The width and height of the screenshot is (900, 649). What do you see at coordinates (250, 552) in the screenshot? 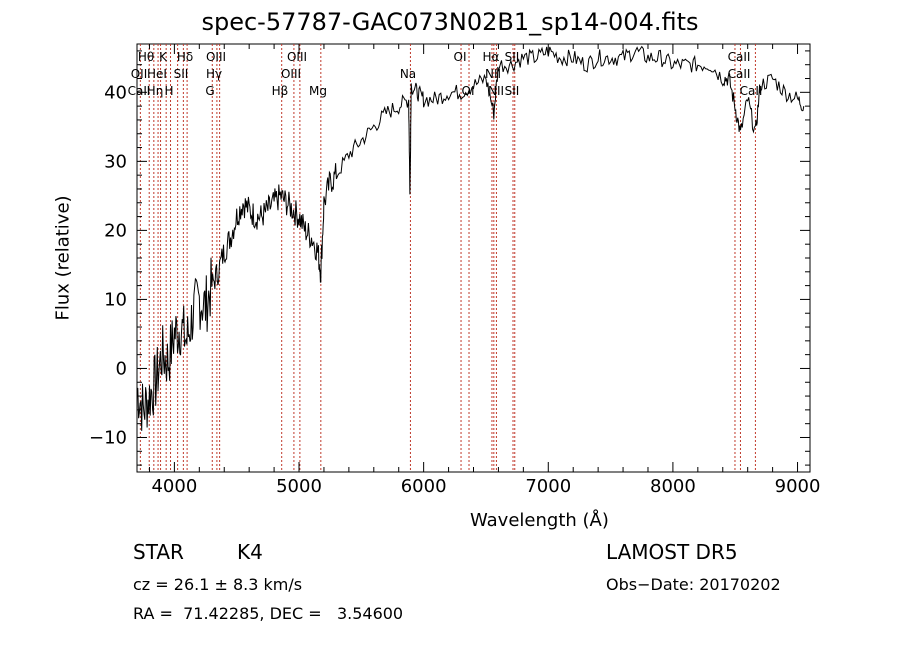
I see `object-subclass: K4` at bounding box center [250, 552].